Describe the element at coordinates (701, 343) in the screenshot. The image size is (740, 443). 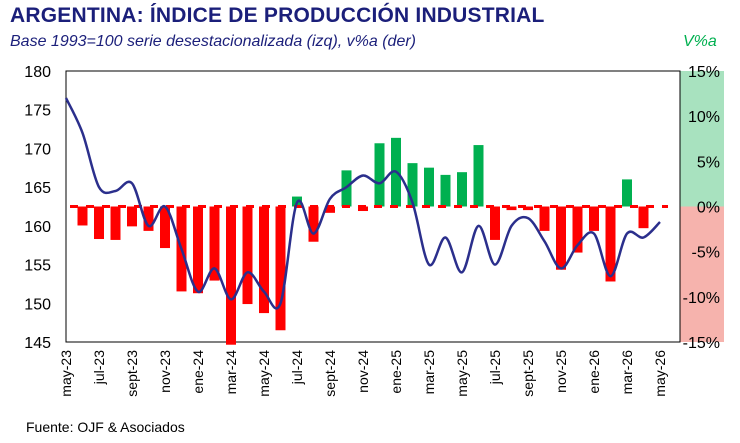
I see `right-tick-label: -15%` at that location.